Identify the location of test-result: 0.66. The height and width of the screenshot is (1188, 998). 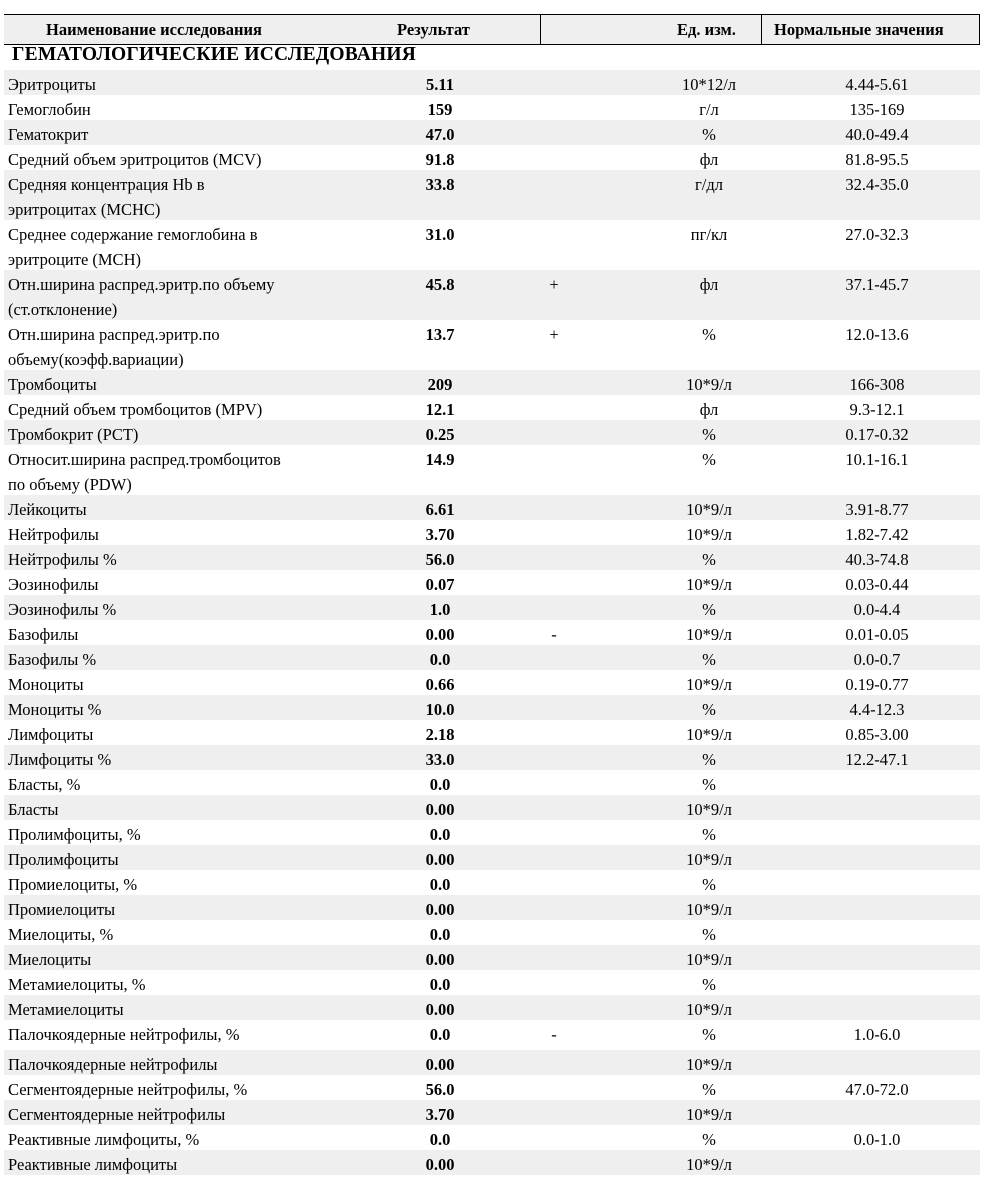
(440, 684).